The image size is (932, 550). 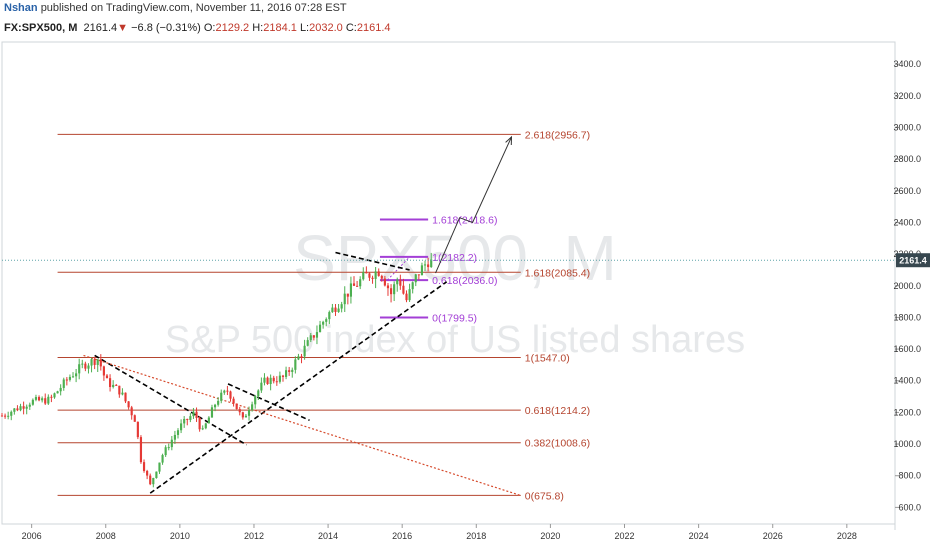 What do you see at coordinates (907, 191) in the screenshot?
I see `y-tick-label: 2600.0` at bounding box center [907, 191].